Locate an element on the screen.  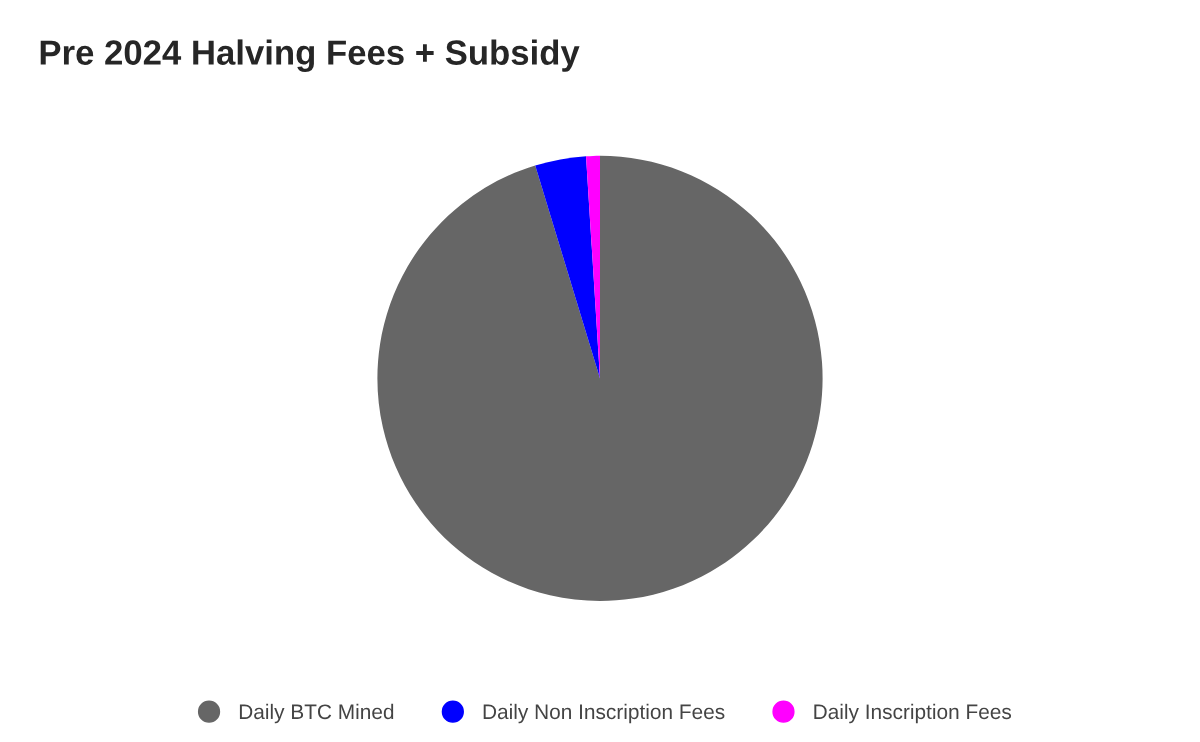
legend-label: Daily Inscription Fees is located at coordinates (913, 713).